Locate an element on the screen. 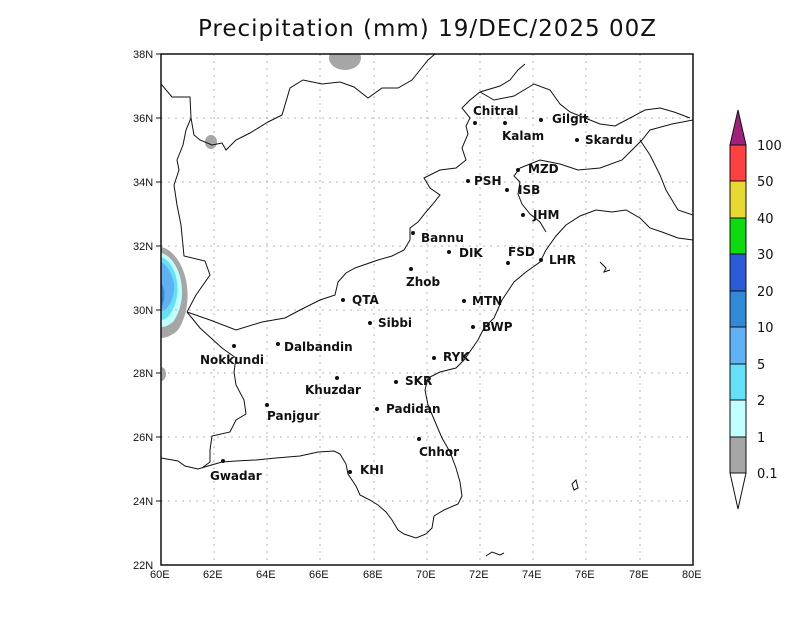 This screenshot has width=800, height=618. svg-text: 0.1 is located at coordinates (767, 474).